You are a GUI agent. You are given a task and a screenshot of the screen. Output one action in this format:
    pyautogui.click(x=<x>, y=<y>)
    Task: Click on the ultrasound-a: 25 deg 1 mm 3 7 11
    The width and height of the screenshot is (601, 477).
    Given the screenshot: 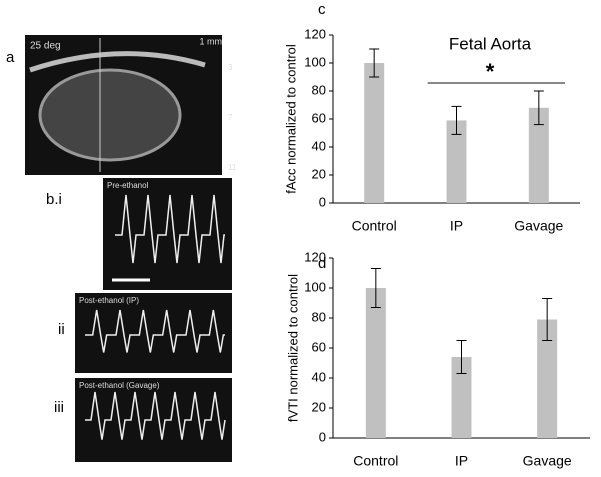 What is the action you would take?
    pyautogui.click(x=131, y=105)
    